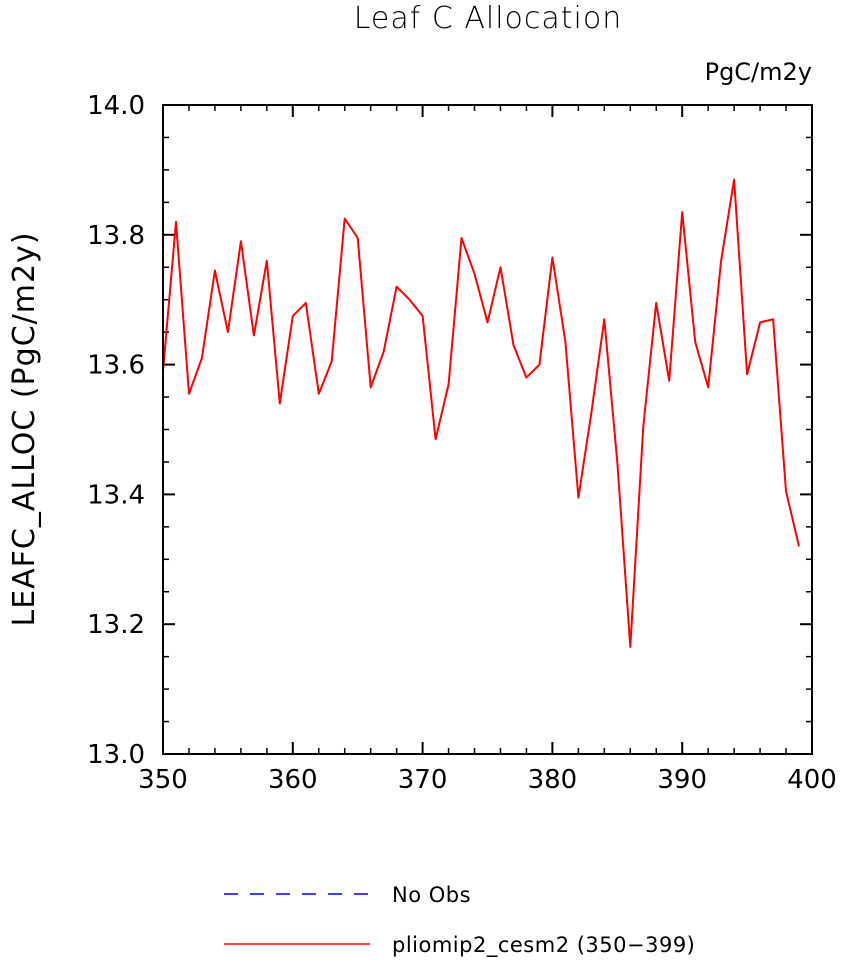 Image resolution: width=841 pixels, height=962 pixels. Describe the element at coordinates (163, 780) in the screenshot. I see `x-tick-label: 350` at that location.